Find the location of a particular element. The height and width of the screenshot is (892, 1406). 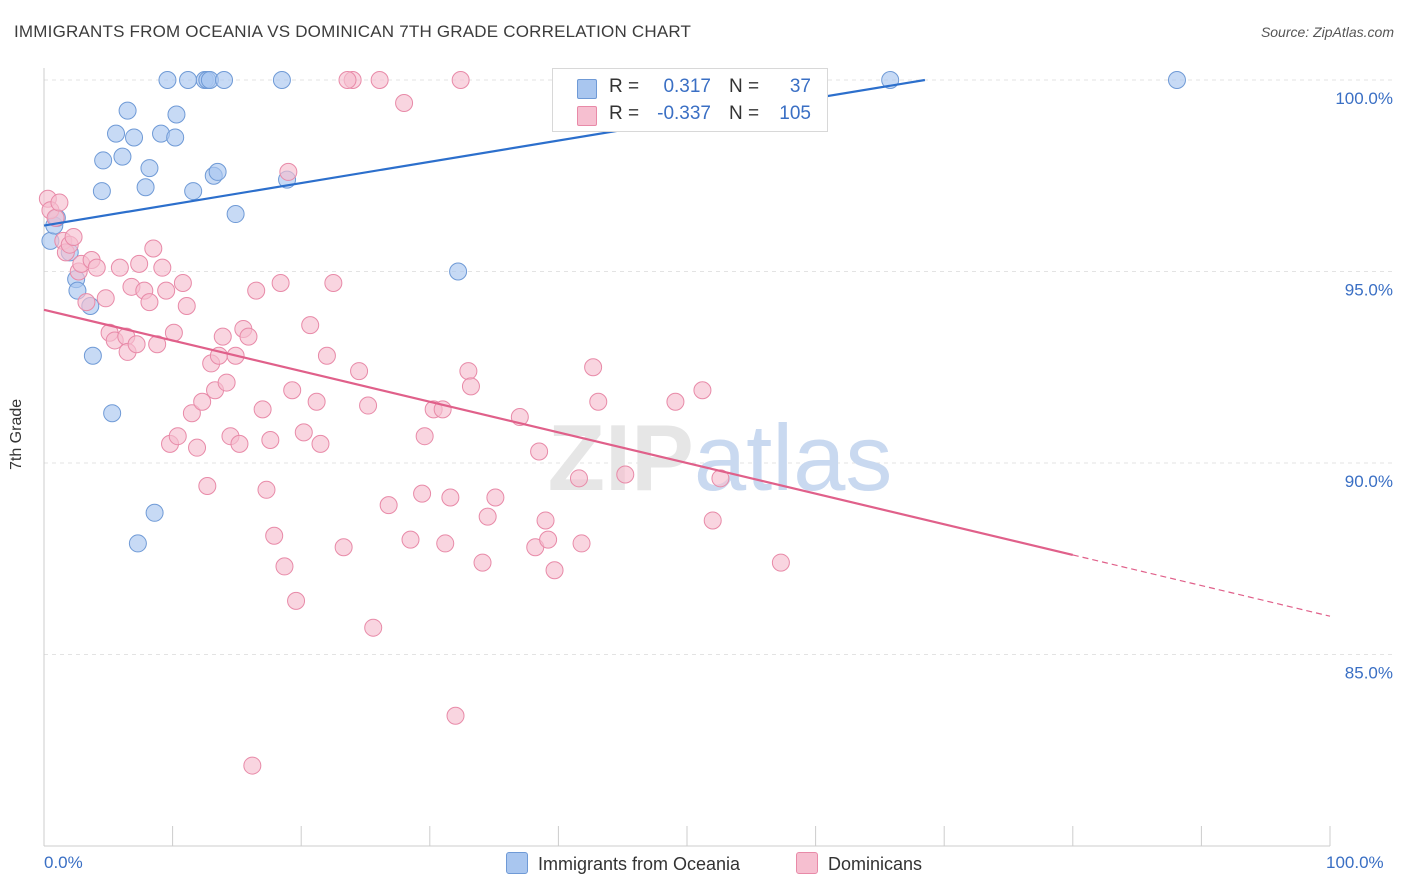

bottom-legend-oceania: Immigrants from Oceania is located at coordinates (623, 863).